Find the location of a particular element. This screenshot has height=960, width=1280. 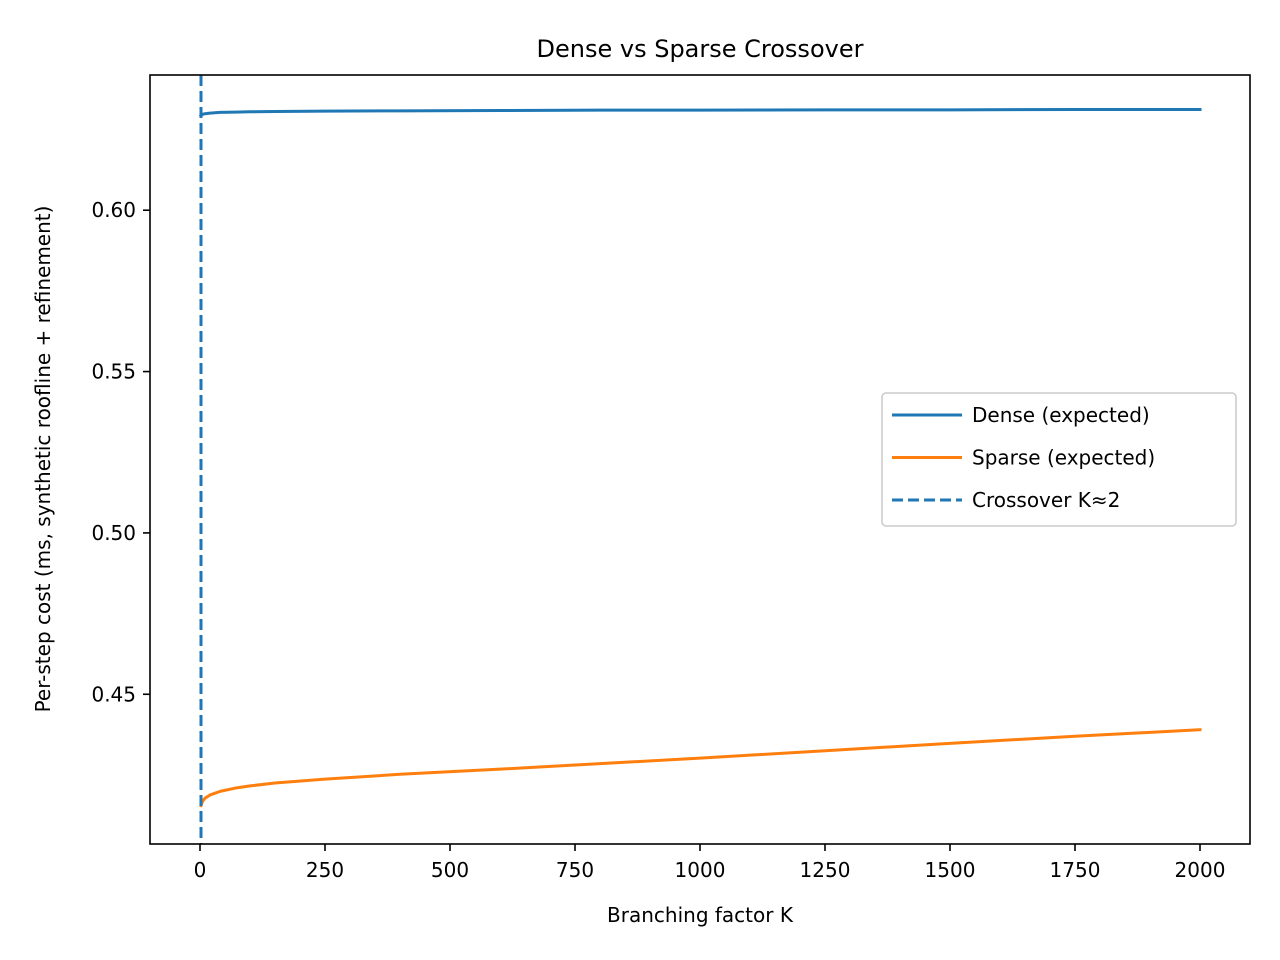

x-axis-ticks: 0 250 500 750 1000 1250 1500 1750 2000 is located at coordinates (710, 863).